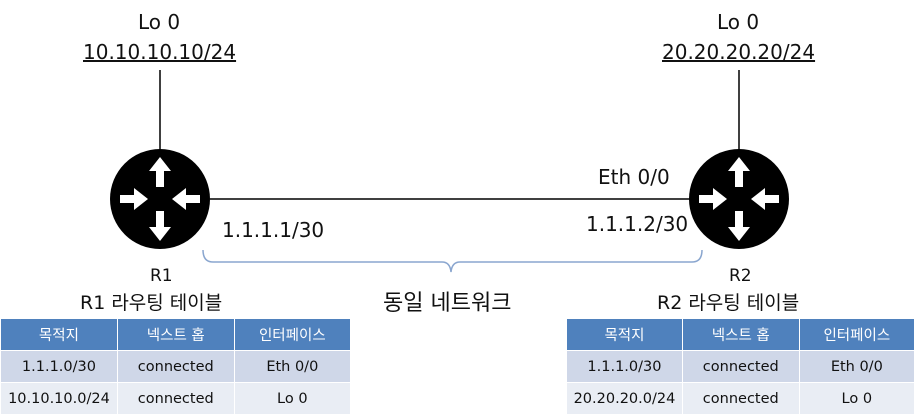  What do you see at coordinates (624, 398) in the screenshot?
I see `cell-destination: 20.20.20.0/24` at bounding box center [624, 398].